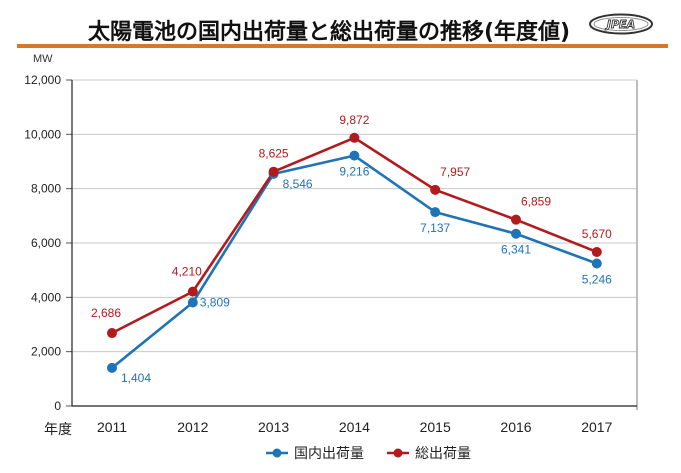  What do you see at coordinates (354, 172) in the screenshot?
I see `data-label: 9,216` at bounding box center [354, 172].